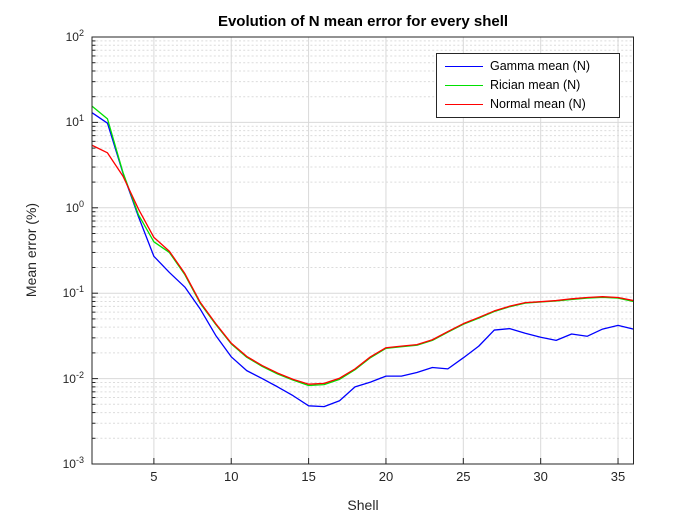 Image resolution: width=700 pixels, height=525 pixels. I want to click on legend-label-normal: Normal mean (N), so click(538, 104).